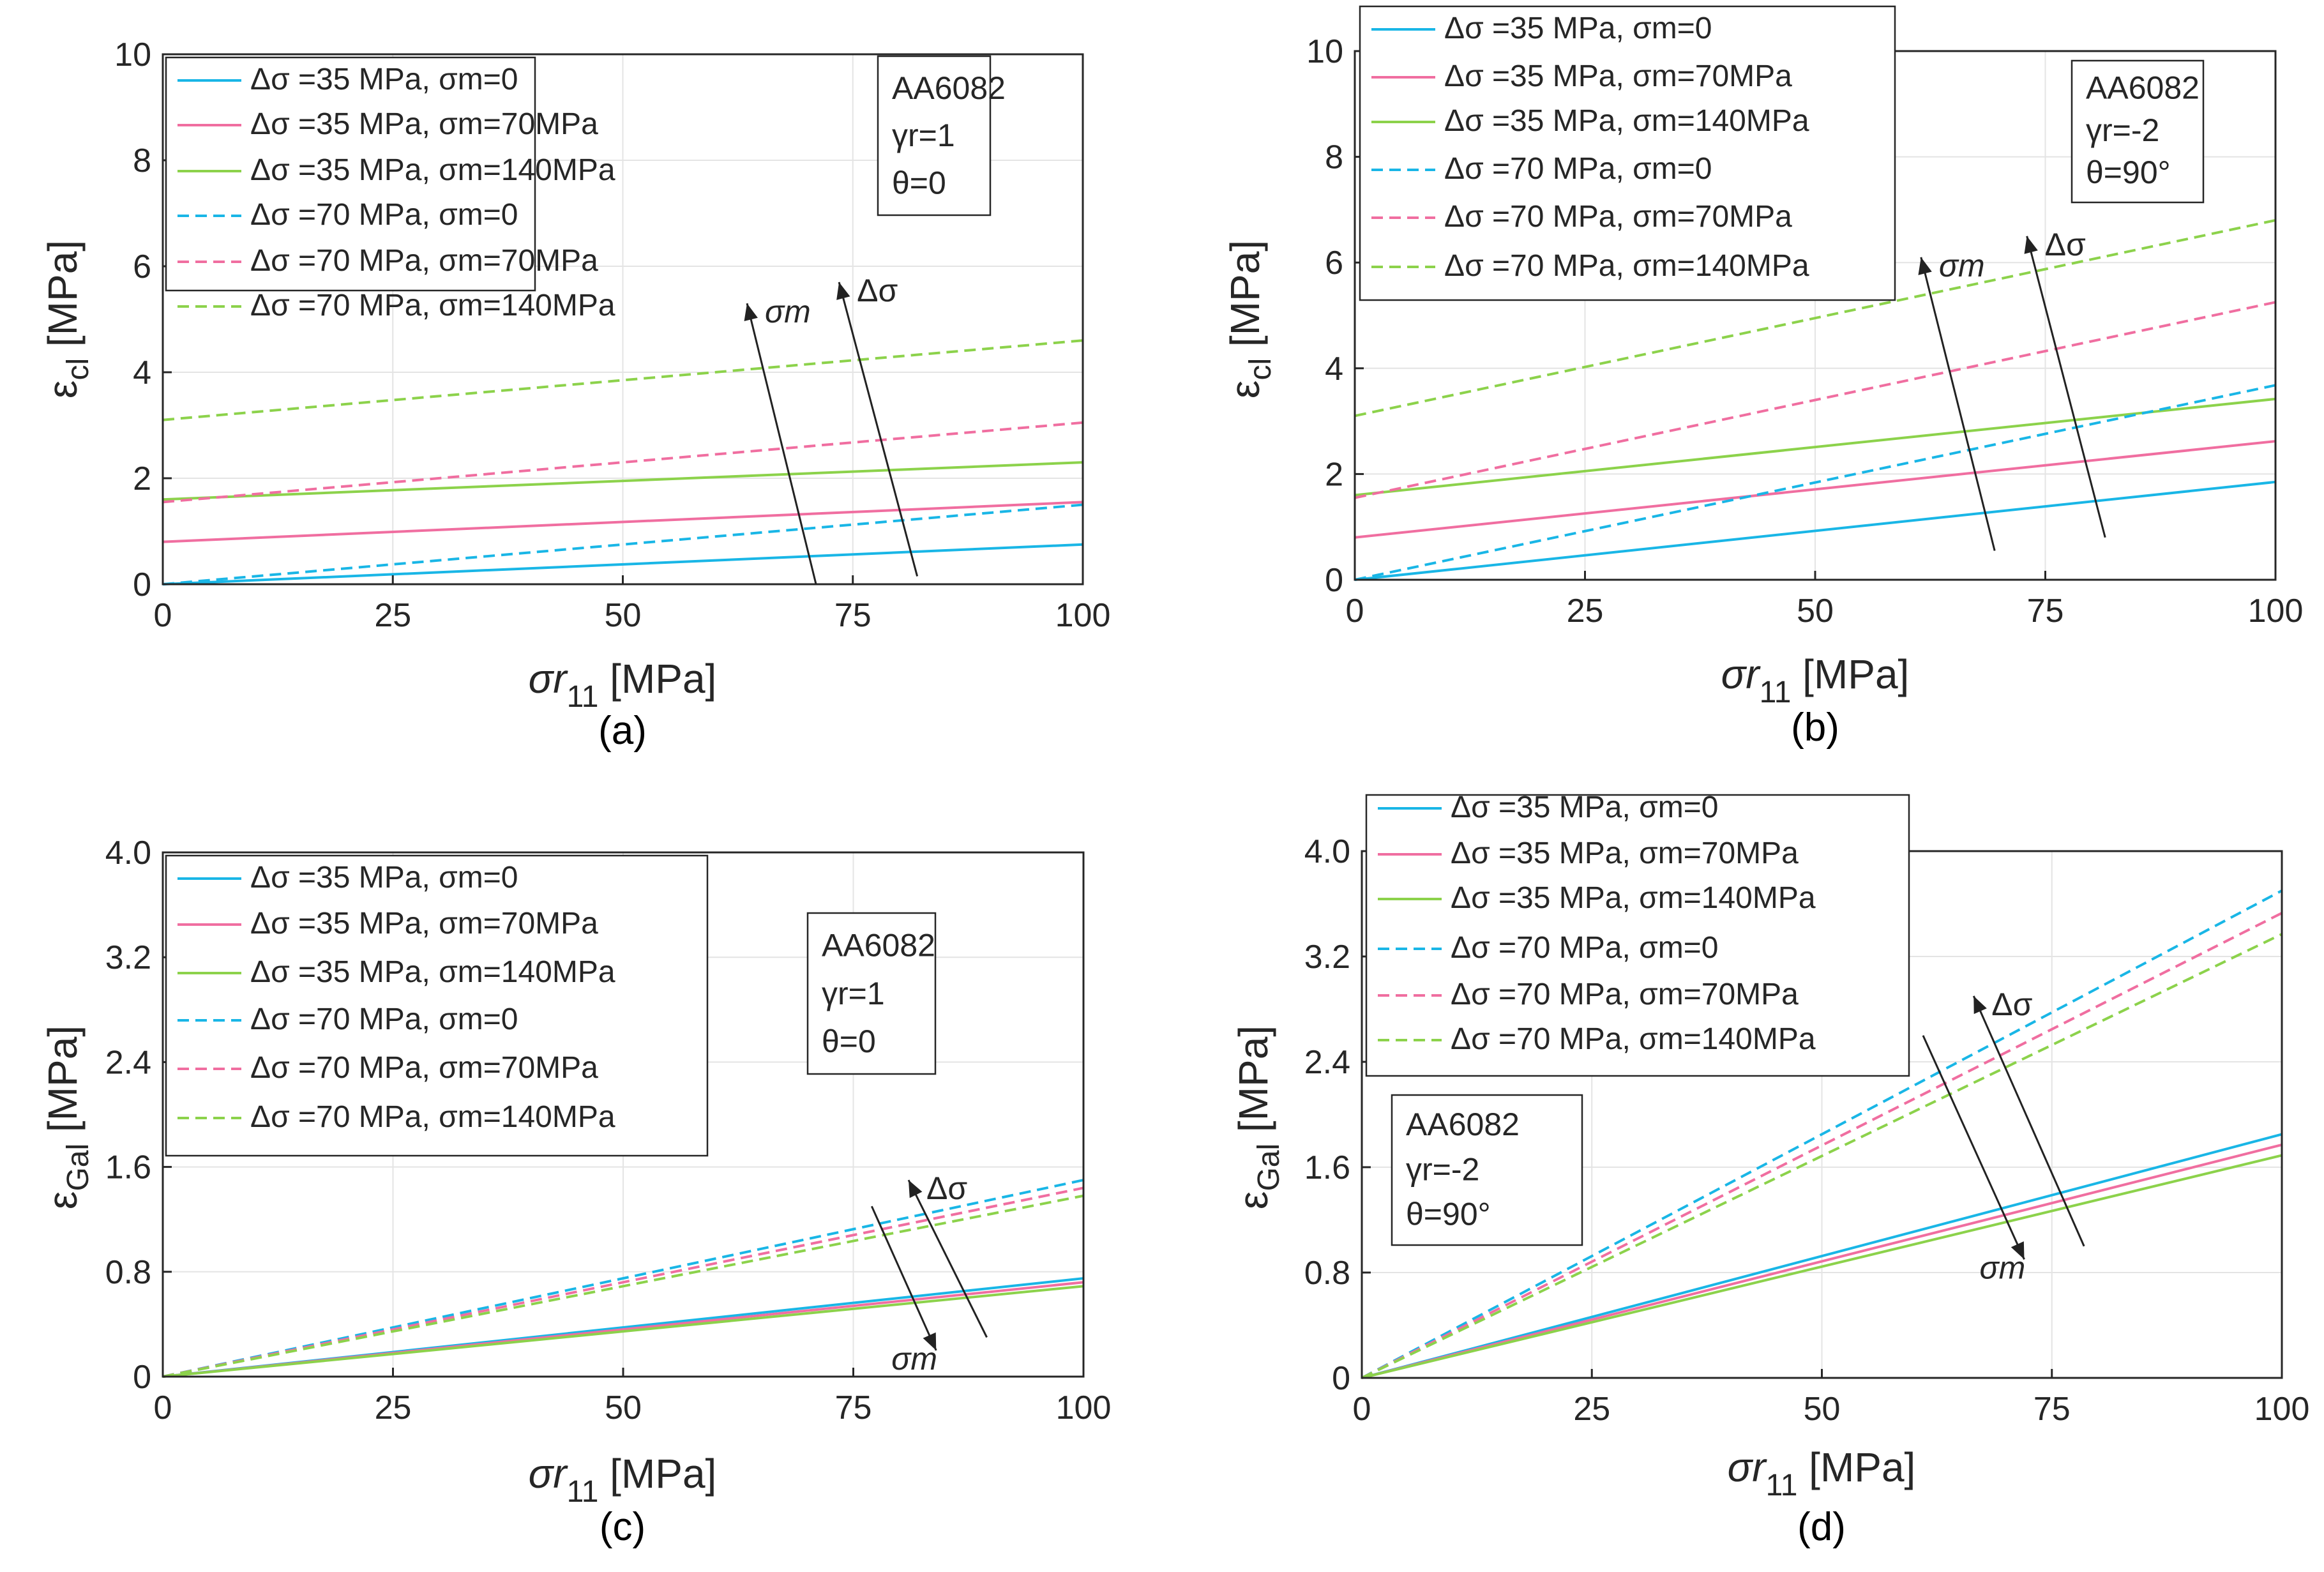  Describe the element at coordinates (1250, 319) in the screenshot. I see `y-axis-label: εcl [MPa]` at that location.